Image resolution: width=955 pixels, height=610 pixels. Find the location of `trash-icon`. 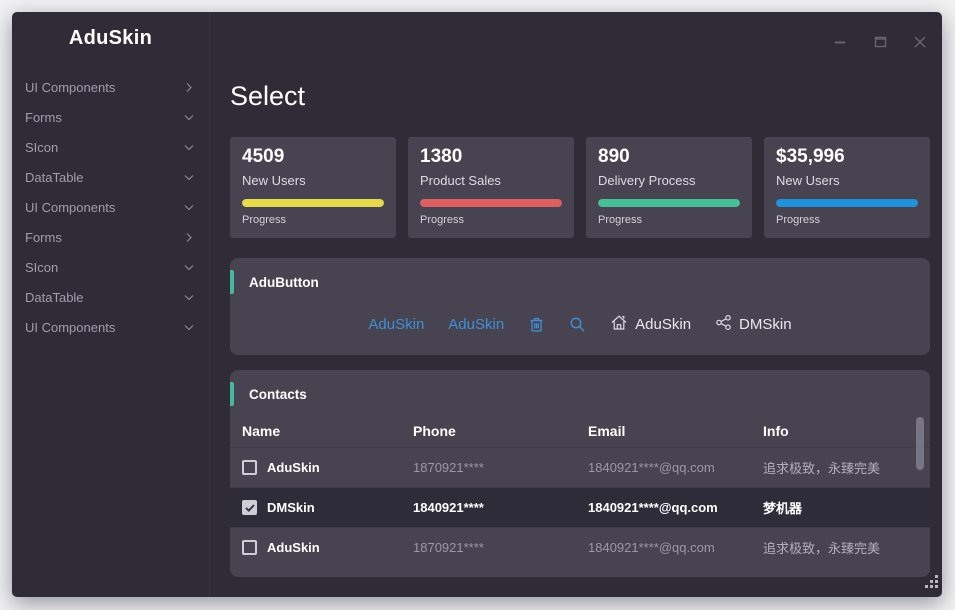

trash-icon is located at coordinates (536, 324).